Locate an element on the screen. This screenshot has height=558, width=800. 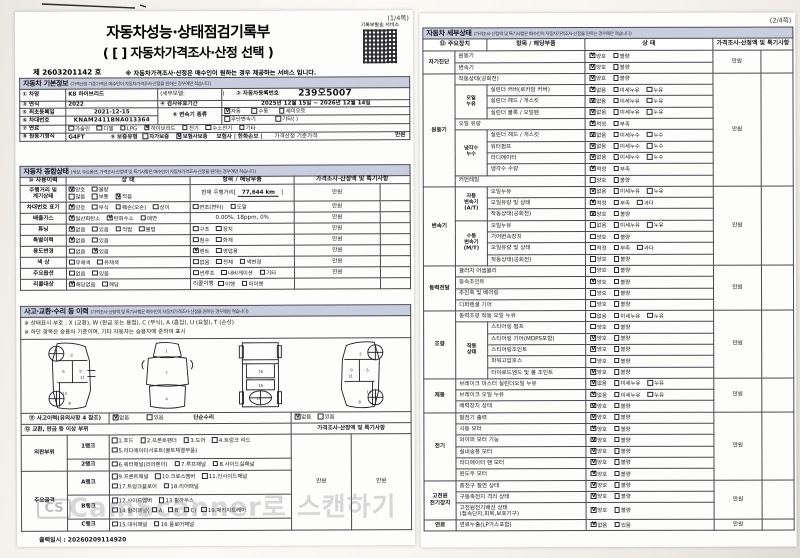
checkbox-실내송풍-모터-불량 is located at coordinates (617, 451).